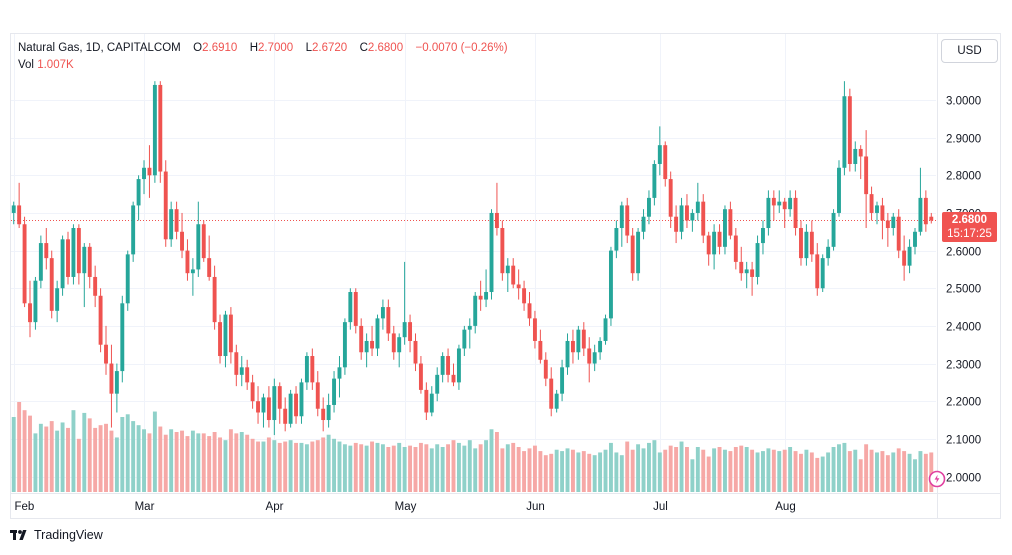 This screenshot has width=1012, height=555. What do you see at coordinates (963, 102) in the screenshot?
I see `y-tick-label: 3.0000` at bounding box center [963, 102].